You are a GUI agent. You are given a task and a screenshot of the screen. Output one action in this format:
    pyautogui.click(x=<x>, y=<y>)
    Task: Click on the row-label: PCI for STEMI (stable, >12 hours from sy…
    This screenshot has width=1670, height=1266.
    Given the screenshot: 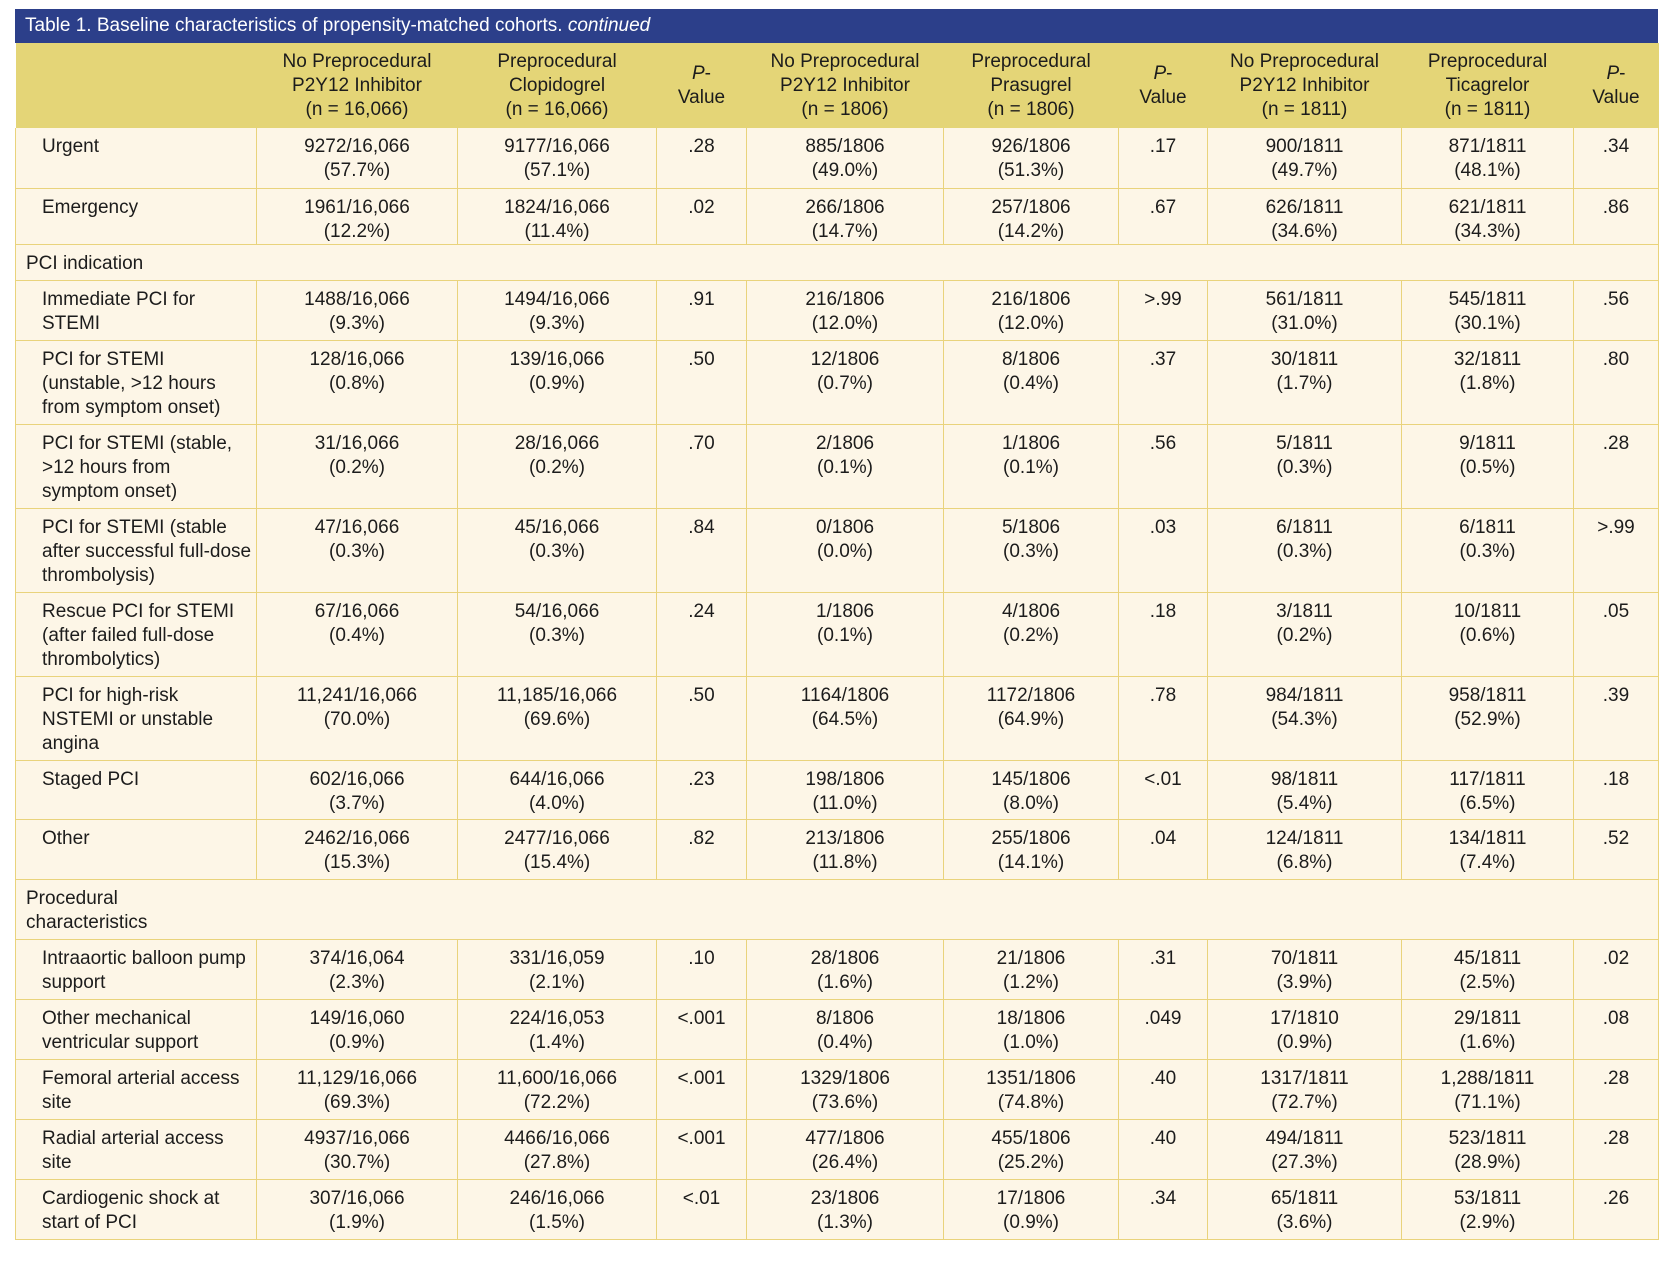 What is the action you would take?
    pyautogui.click(x=136, y=466)
    